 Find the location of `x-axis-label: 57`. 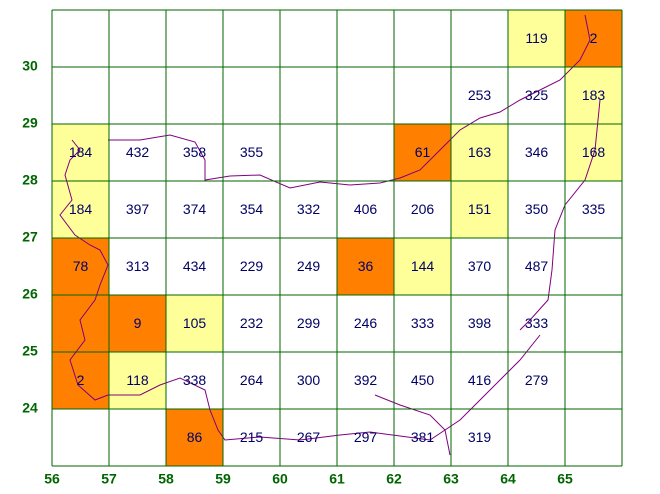

x-axis-label: 57 is located at coordinates (109, 479).